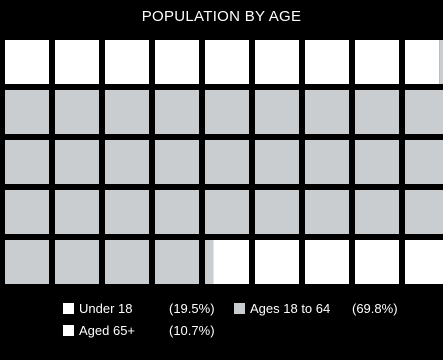 The image size is (443, 360). What do you see at coordinates (107, 330) in the screenshot?
I see `legend-label-aged-65: Aged 65+` at bounding box center [107, 330].